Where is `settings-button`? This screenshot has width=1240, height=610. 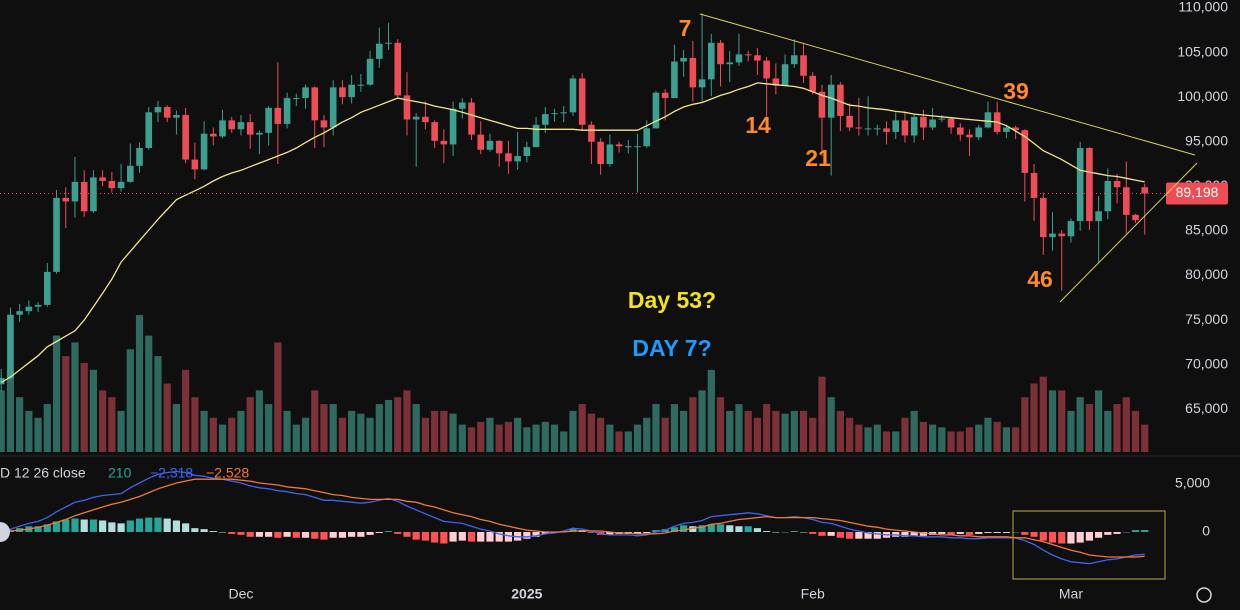 settings-button is located at coordinates (1204, 595).